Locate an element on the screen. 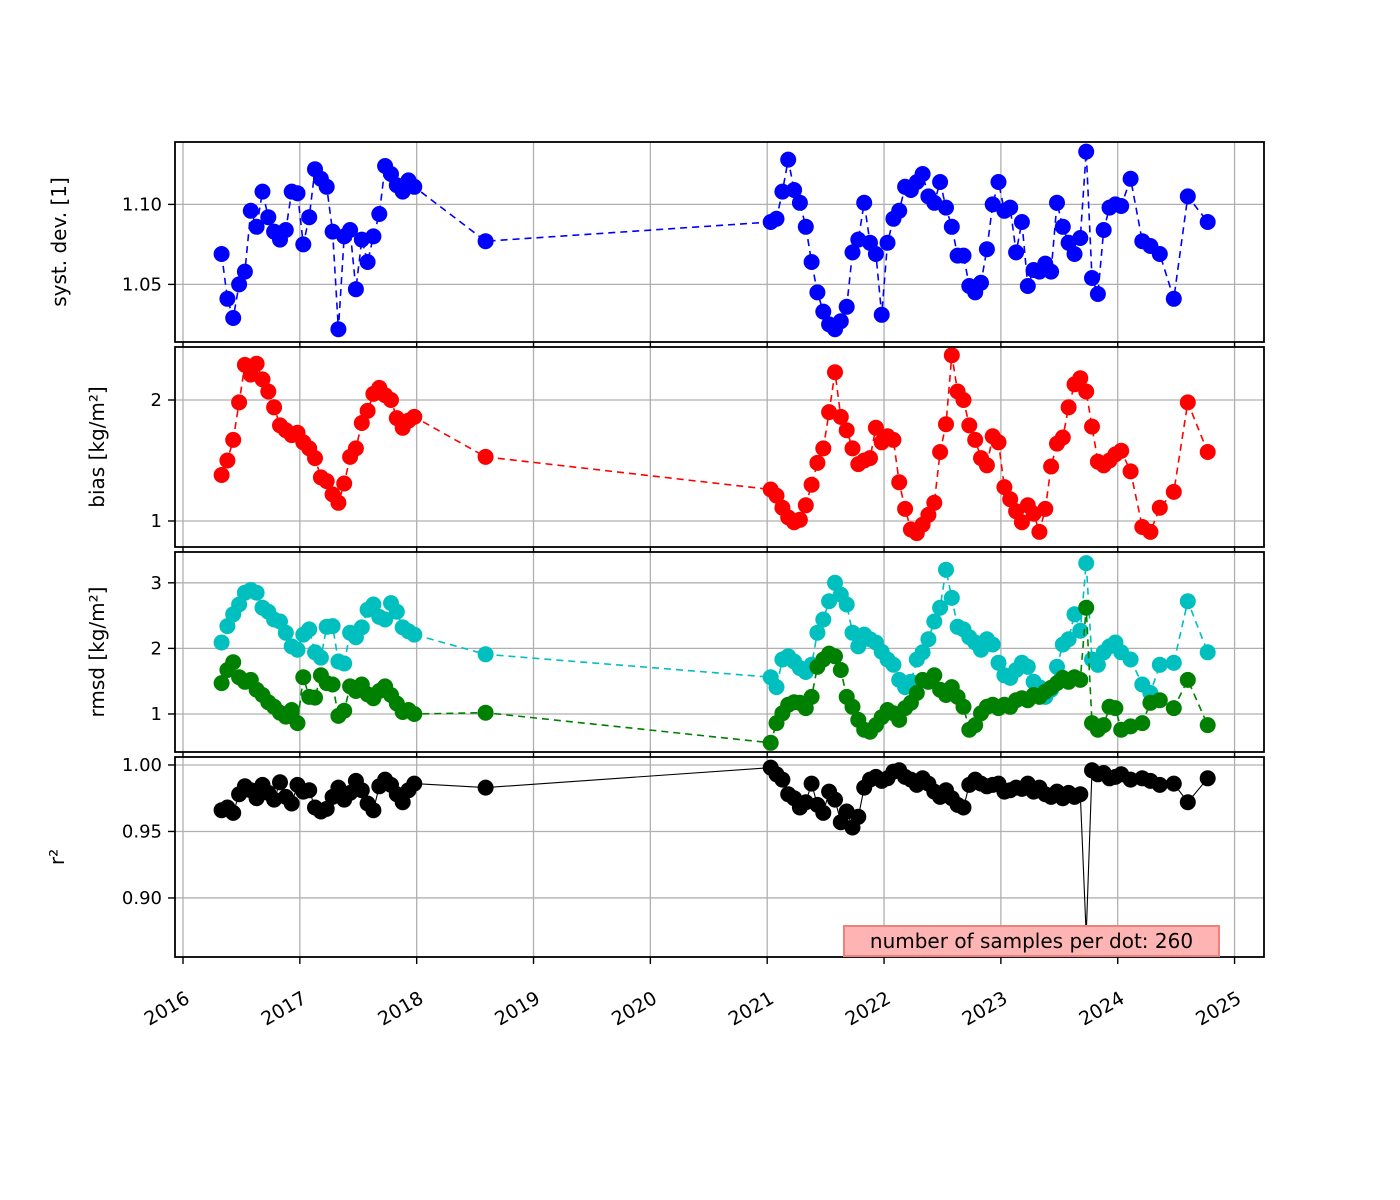 Image resolution: width=1400 pixels, height=1200 pixels. y-tick-label: 0.95 is located at coordinates (142, 831).